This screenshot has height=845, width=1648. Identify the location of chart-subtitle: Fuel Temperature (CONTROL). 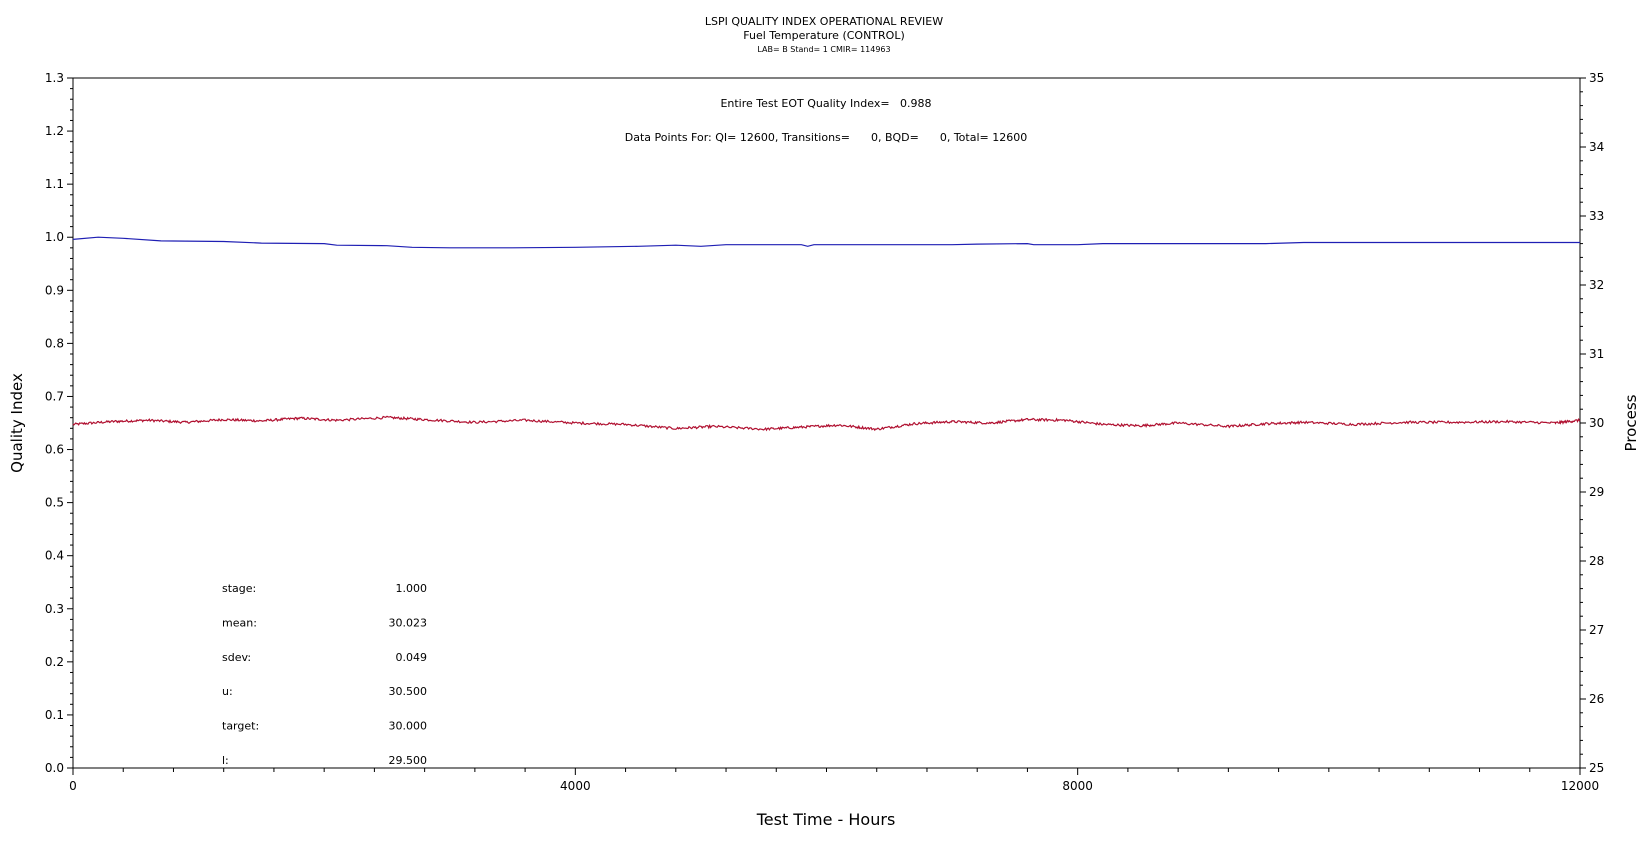
(824, 35).